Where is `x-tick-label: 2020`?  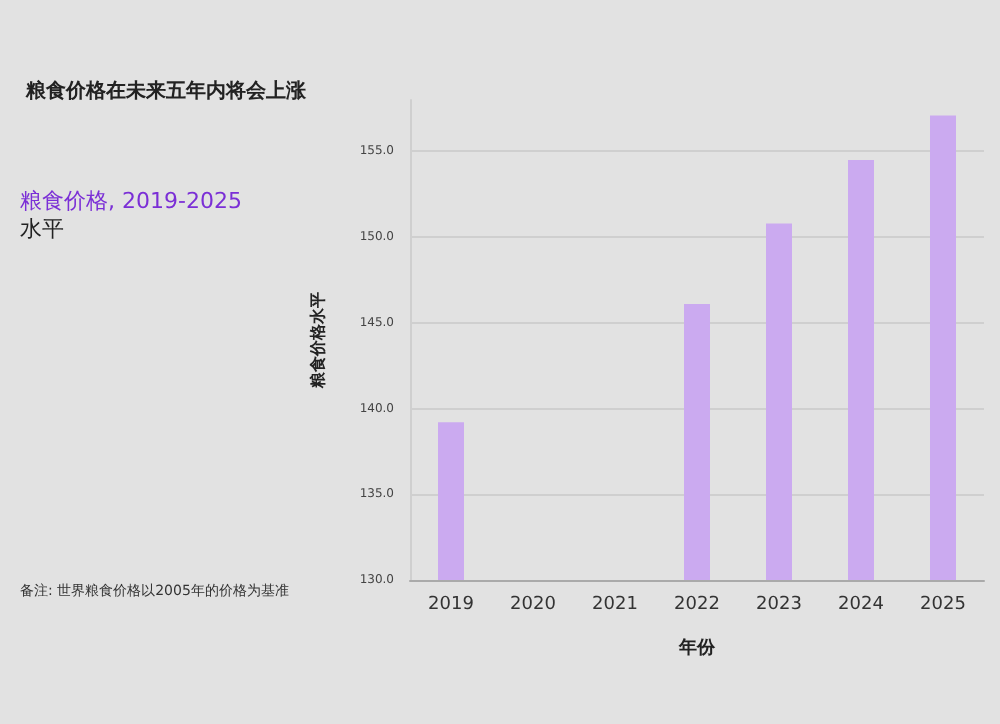 x-tick-label: 2020 is located at coordinates (533, 605).